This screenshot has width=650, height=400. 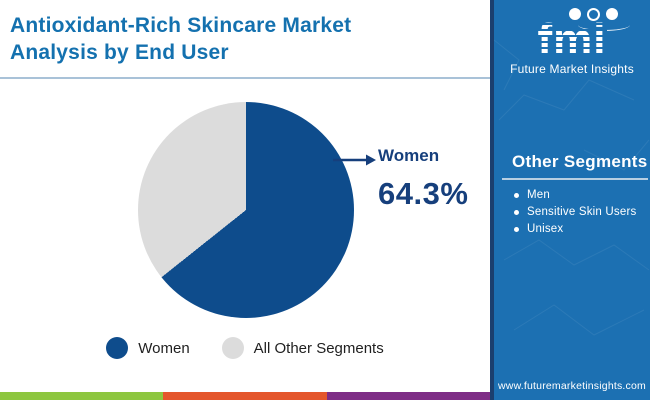 I want to click on list-item-sensitive-skin-users: Sensitive Skin Users, so click(x=575, y=212).